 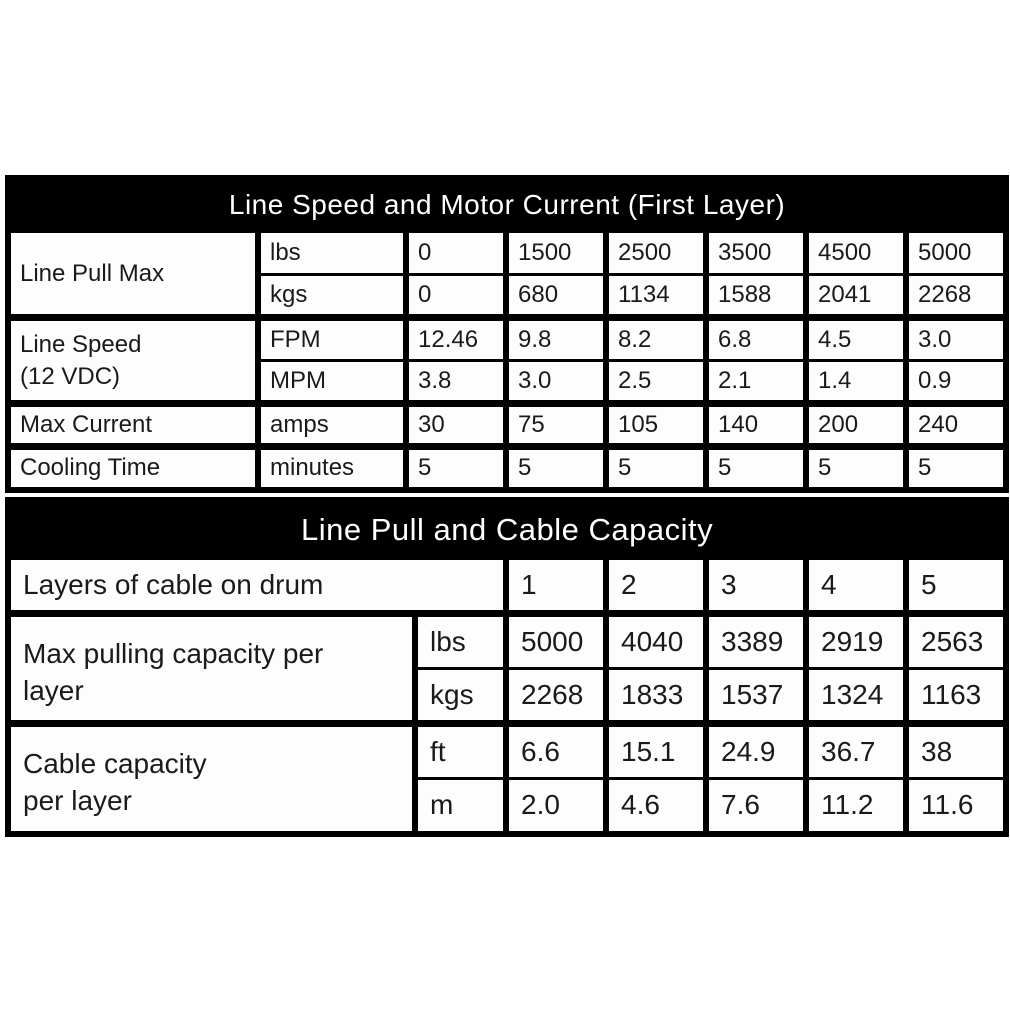 I want to click on table-row: kgs 0 680 1134 1588 2041 2268, so click(x=509, y=296).